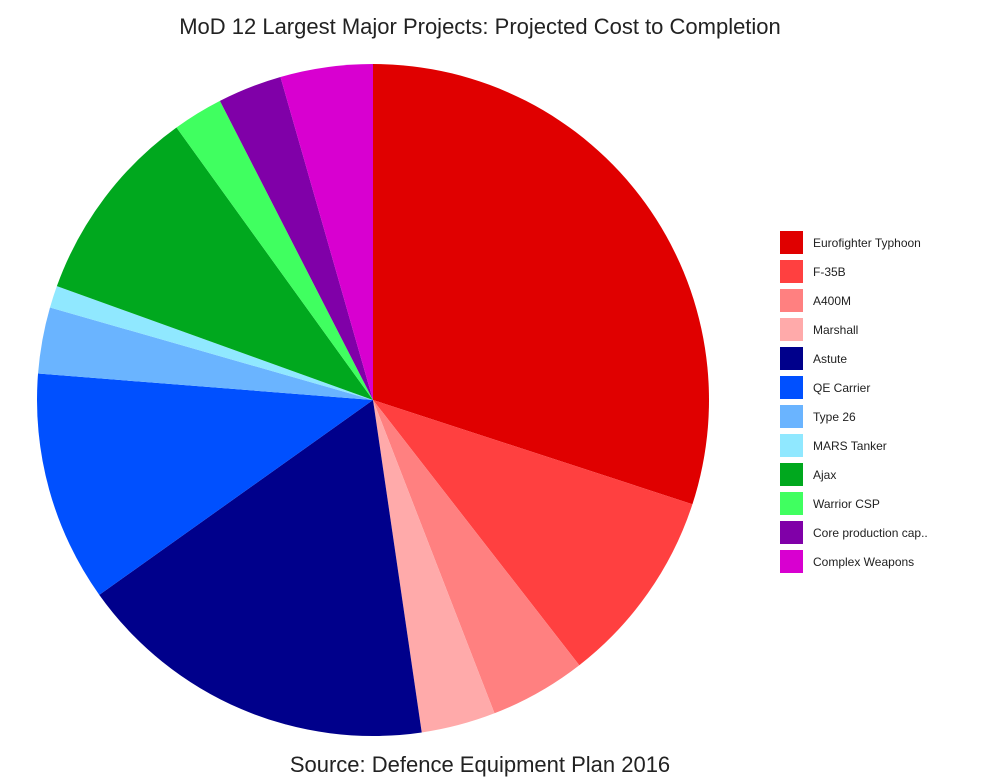  I want to click on pie-slice-a400m, so click(476, 557).